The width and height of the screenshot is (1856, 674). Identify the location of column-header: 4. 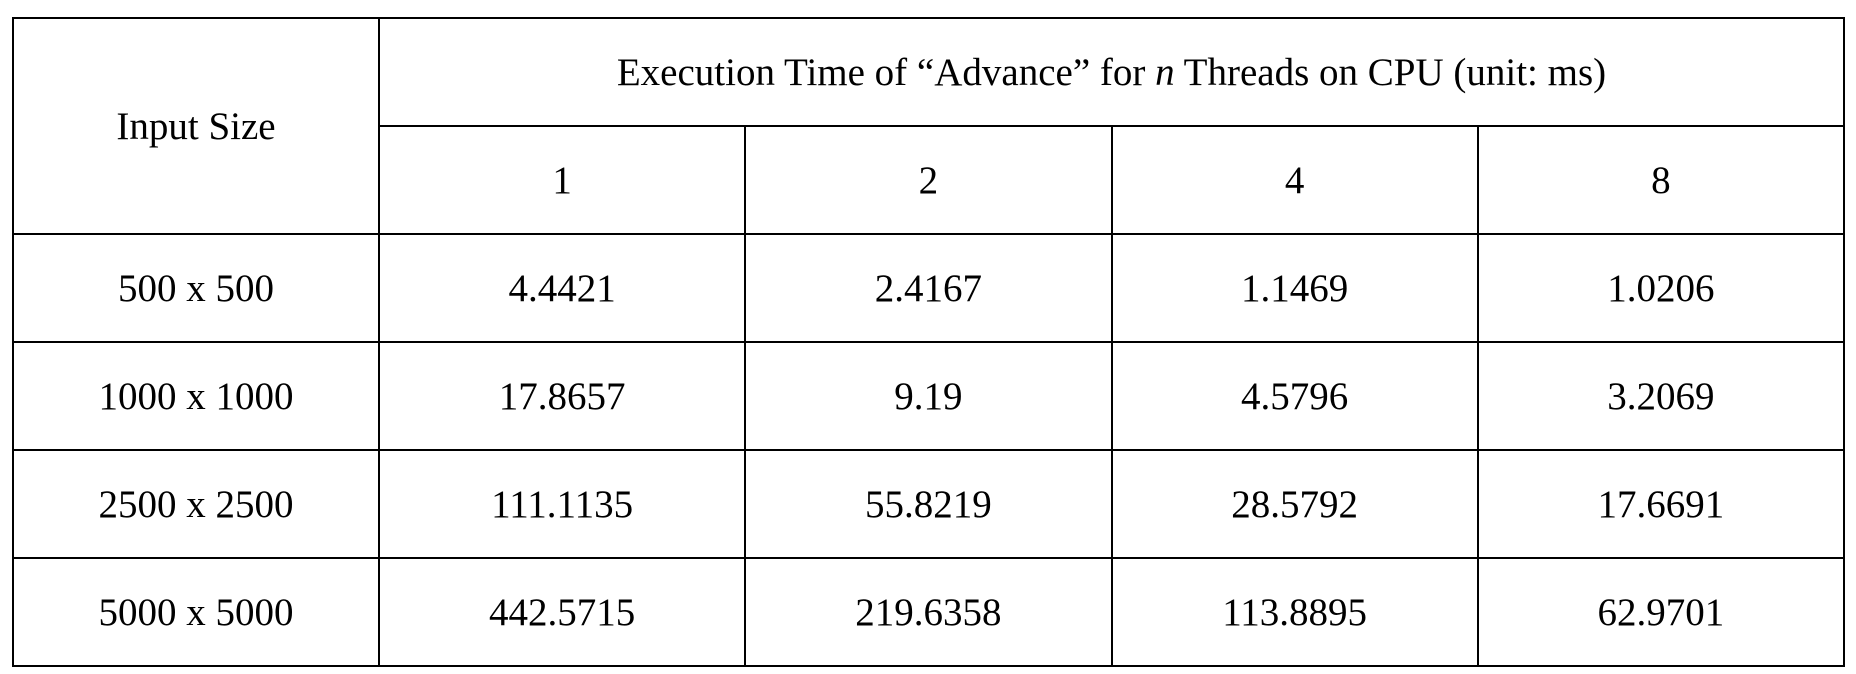
(1294, 180).